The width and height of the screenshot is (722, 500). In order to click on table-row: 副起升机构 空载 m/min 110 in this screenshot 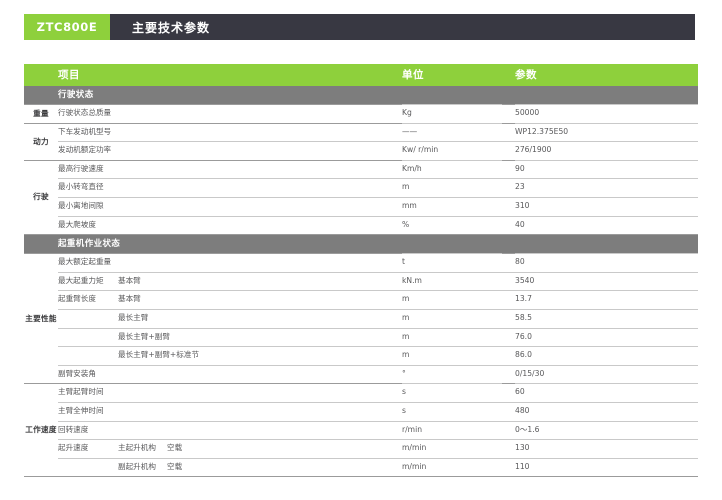, I will do `click(361, 467)`.